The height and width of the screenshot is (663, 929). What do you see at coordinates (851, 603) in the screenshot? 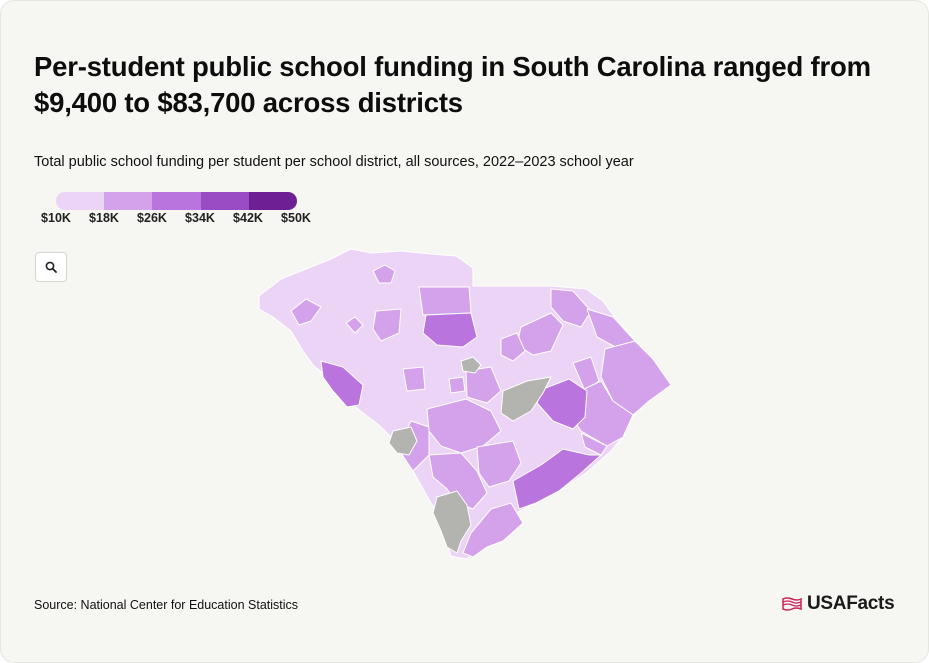
I see `logo-text: USAFacts` at bounding box center [851, 603].